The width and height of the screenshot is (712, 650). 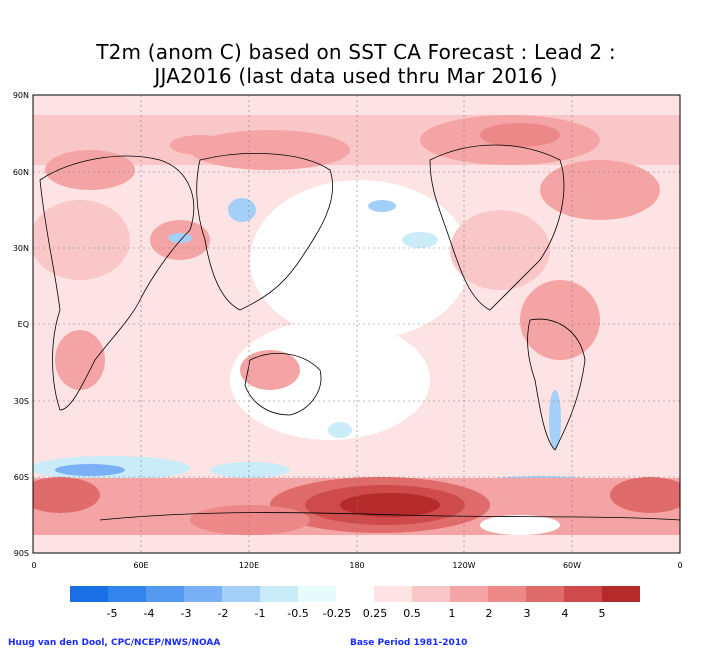 I want to click on colorbar-label: 2, so click(x=489, y=613).